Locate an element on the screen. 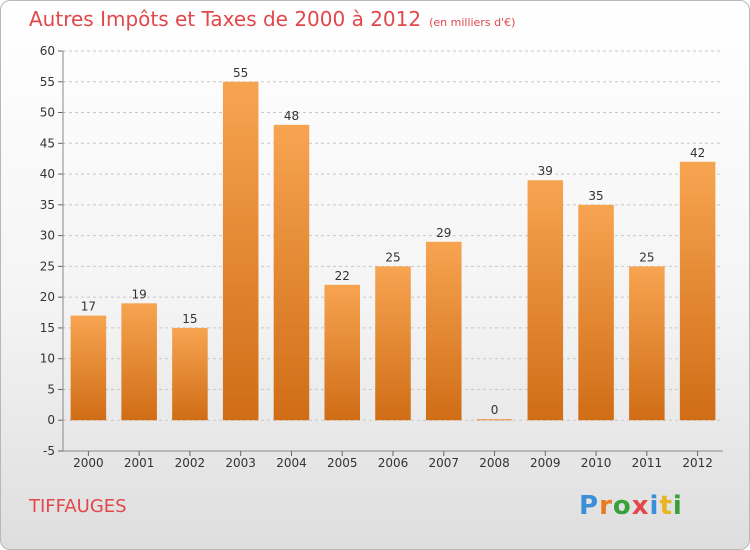 The image size is (750, 550). y-tick-label: 45 is located at coordinates (47, 143).